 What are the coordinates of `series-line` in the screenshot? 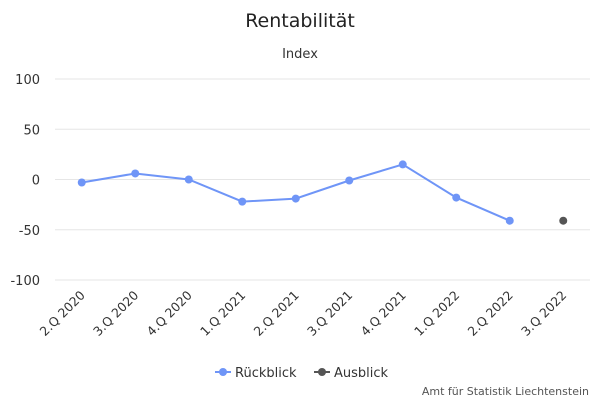 It's located at (296, 192).